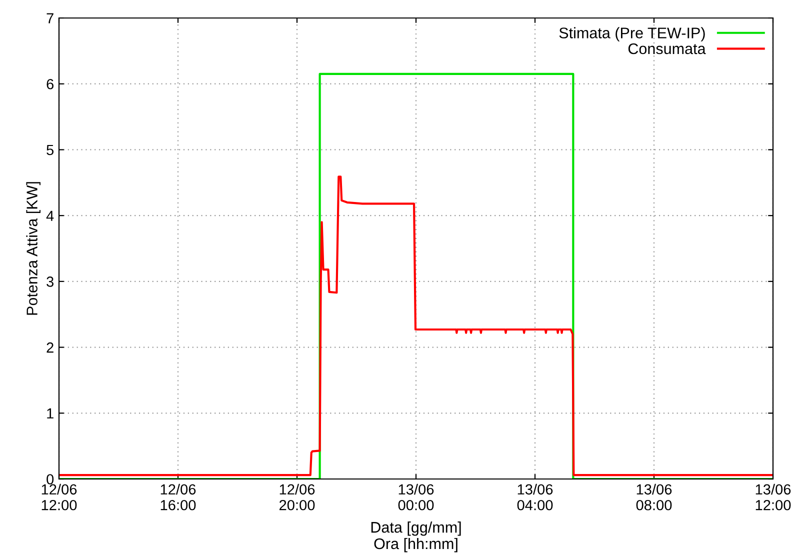  What do you see at coordinates (297, 497) in the screenshot?
I see `x-tick-label: 12/06 20:00` at bounding box center [297, 497].